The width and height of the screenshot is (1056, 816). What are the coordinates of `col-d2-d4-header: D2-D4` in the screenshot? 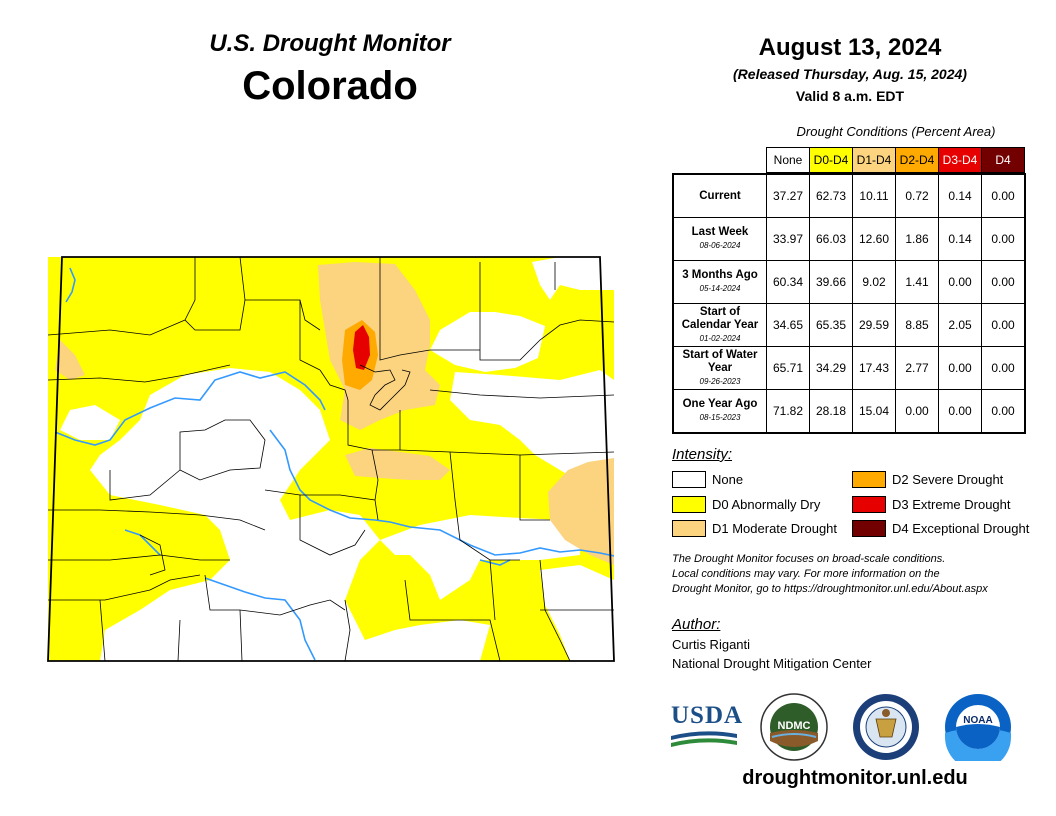 It's located at (917, 160).